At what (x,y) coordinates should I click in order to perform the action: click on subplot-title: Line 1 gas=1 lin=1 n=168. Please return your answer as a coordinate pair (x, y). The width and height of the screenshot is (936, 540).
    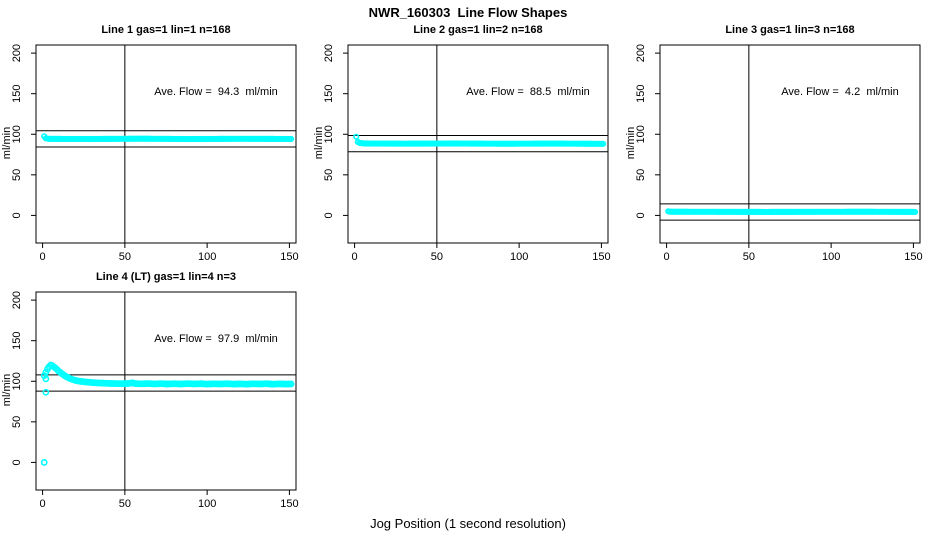
    Looking at the image, I should click on (166, 30).